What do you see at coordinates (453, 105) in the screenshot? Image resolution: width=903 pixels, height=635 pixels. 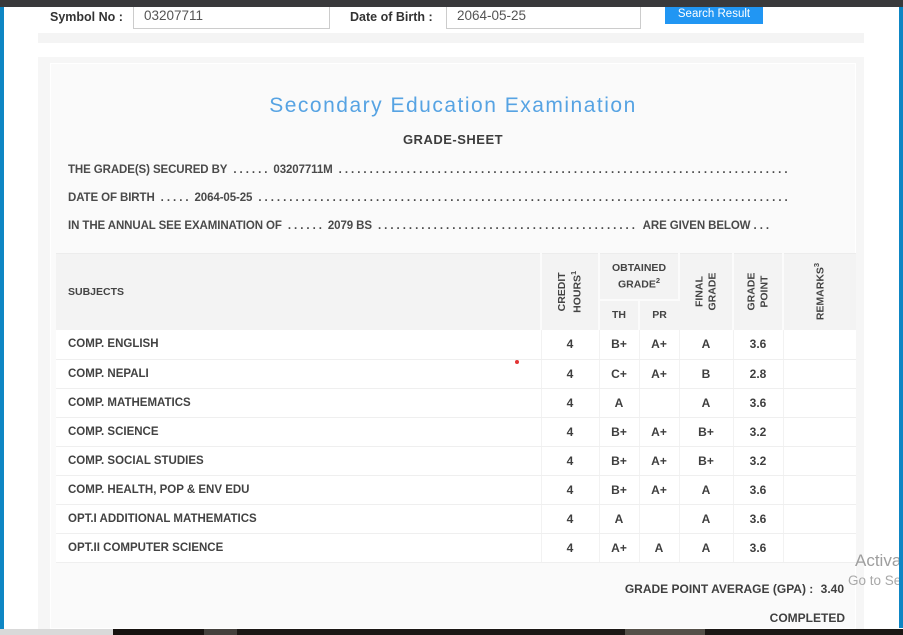 I see `page-title: Secondary Education Examination` at bounding box center [453, 105].